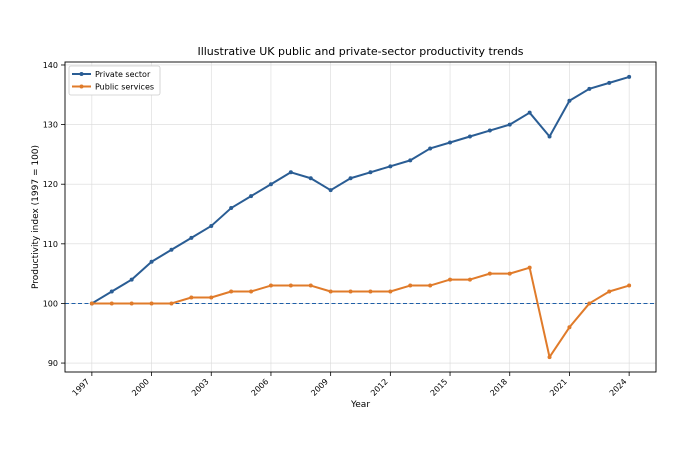 This screenshot has width=689, height=462. What do you see at coordinates (53, 363) in the screenshot?
I see `y-tick-label: 90` at bounding box center [53, 363].